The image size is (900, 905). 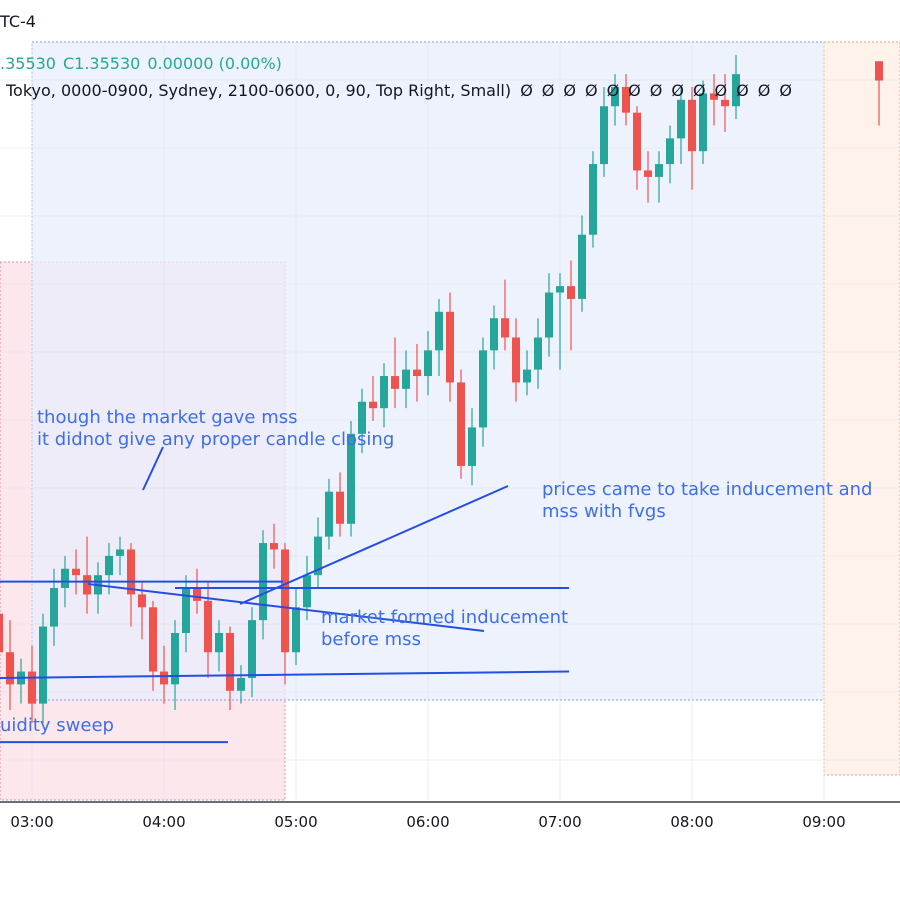 I want to click on session-box-orange, so click(x=861, y=408).